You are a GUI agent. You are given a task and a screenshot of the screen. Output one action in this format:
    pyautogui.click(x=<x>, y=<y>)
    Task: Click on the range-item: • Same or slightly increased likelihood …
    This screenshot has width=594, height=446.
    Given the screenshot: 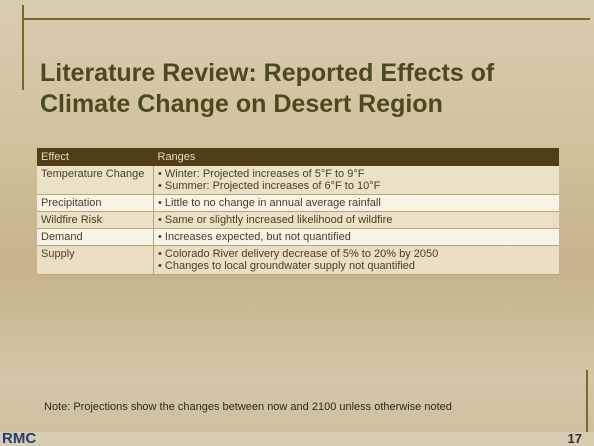 What is the action you would take?
    pyautogui.click(x=275, y=220)
    